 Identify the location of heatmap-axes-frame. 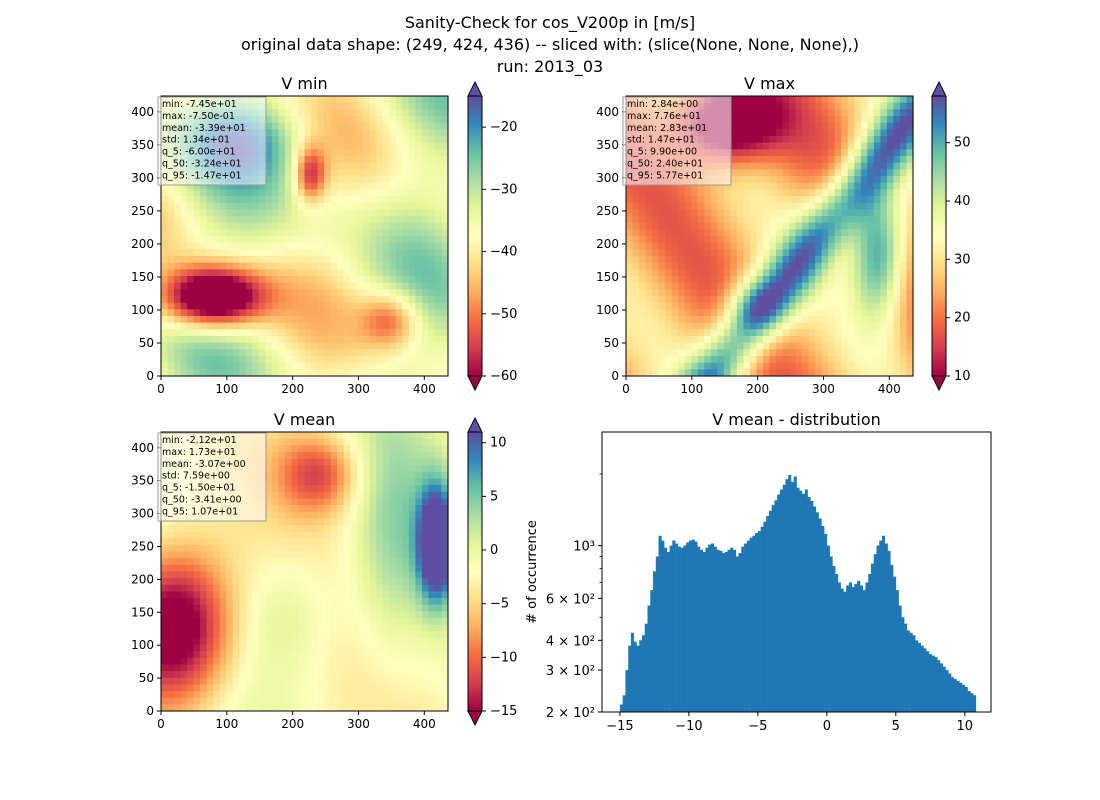
(304, 236).